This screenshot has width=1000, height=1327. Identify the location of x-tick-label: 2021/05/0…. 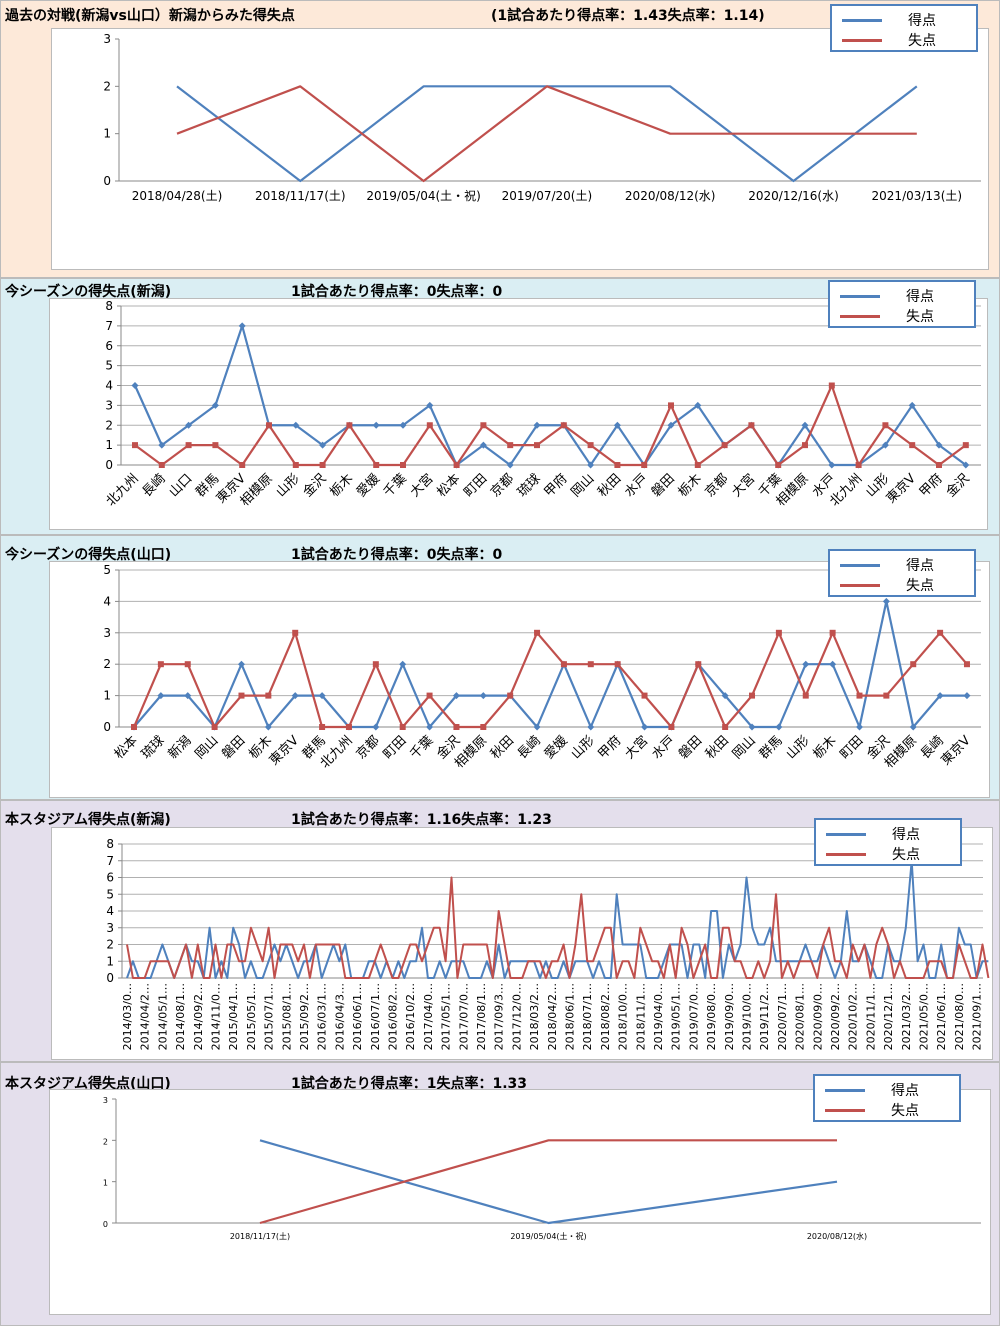
(924, 1016).